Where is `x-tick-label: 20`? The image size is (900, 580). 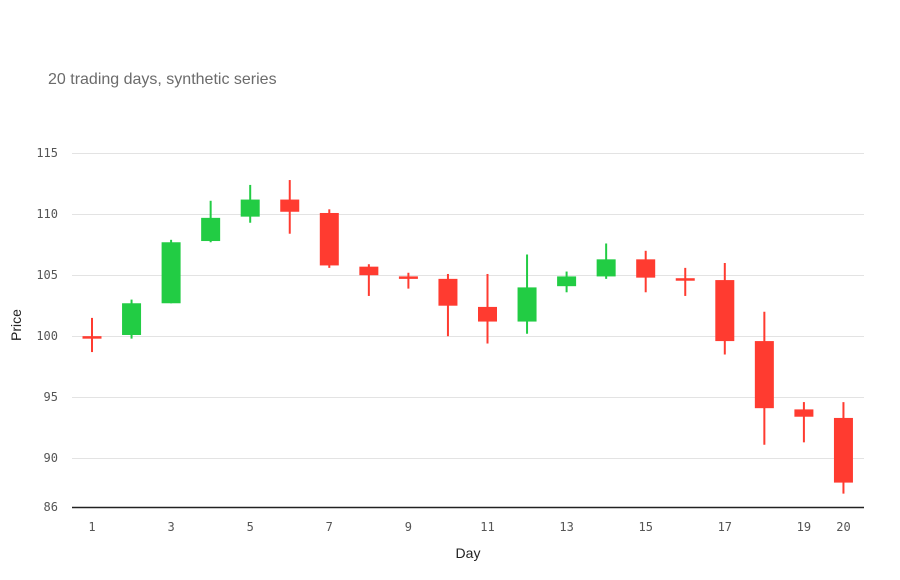 x-tick-label: 20 is located at coordinates (843, 527).